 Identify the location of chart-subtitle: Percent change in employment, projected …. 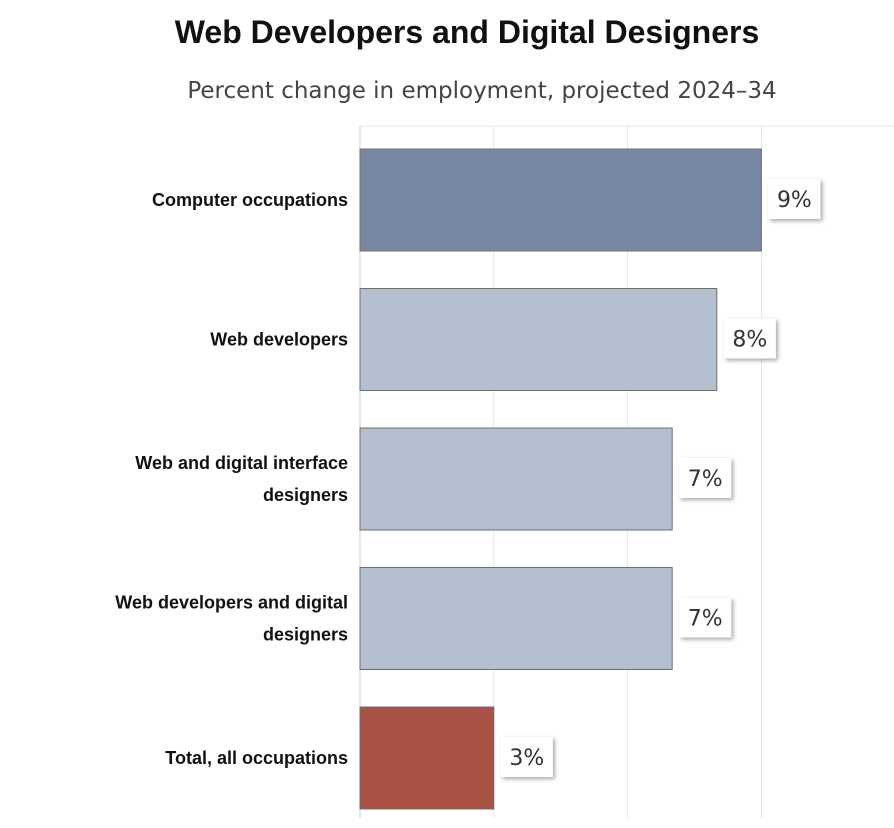
(482, 91).